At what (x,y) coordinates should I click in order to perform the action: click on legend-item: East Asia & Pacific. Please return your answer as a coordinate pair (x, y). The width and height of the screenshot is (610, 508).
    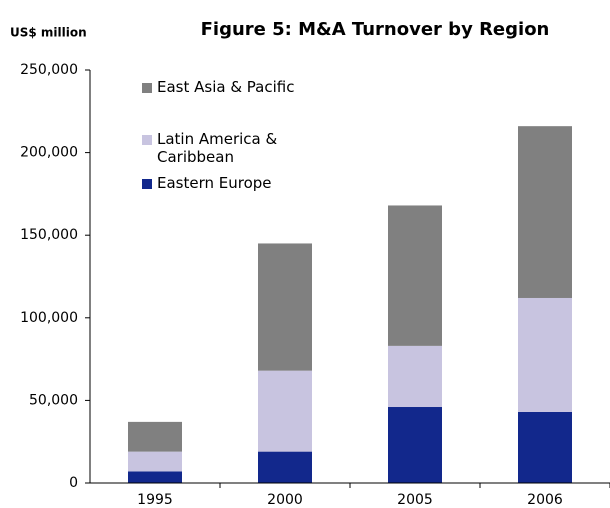
    Looking at the image, I should click on (227, 87).